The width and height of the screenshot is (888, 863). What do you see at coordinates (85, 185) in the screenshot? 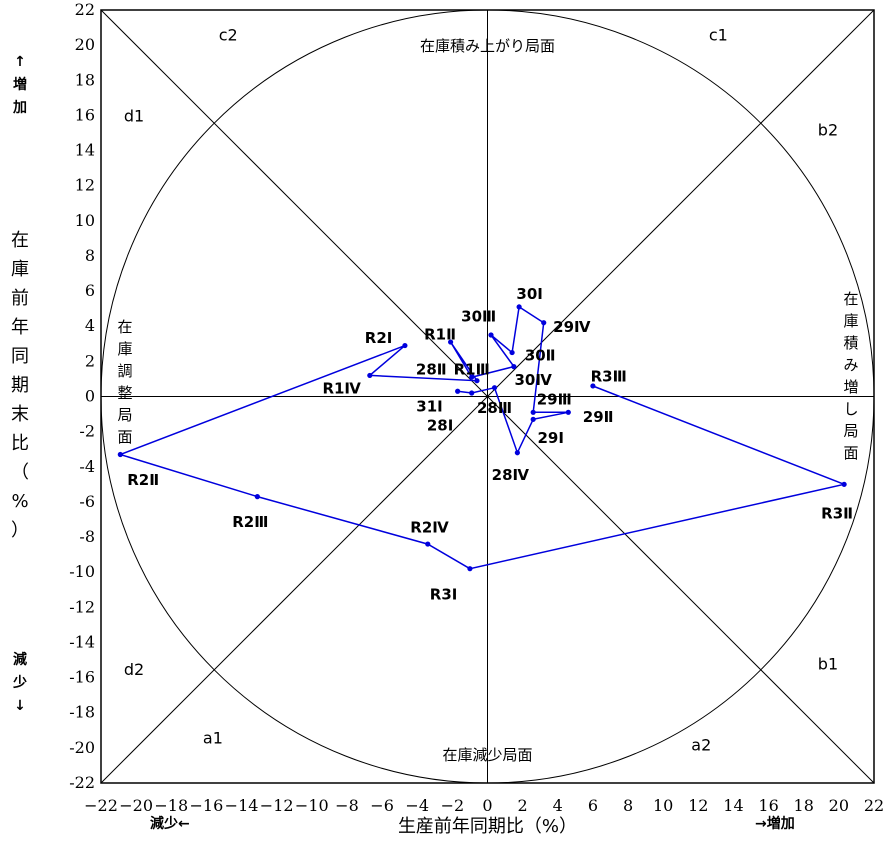
I see `y-tick-label: 12` at bounding box center [85, 185].